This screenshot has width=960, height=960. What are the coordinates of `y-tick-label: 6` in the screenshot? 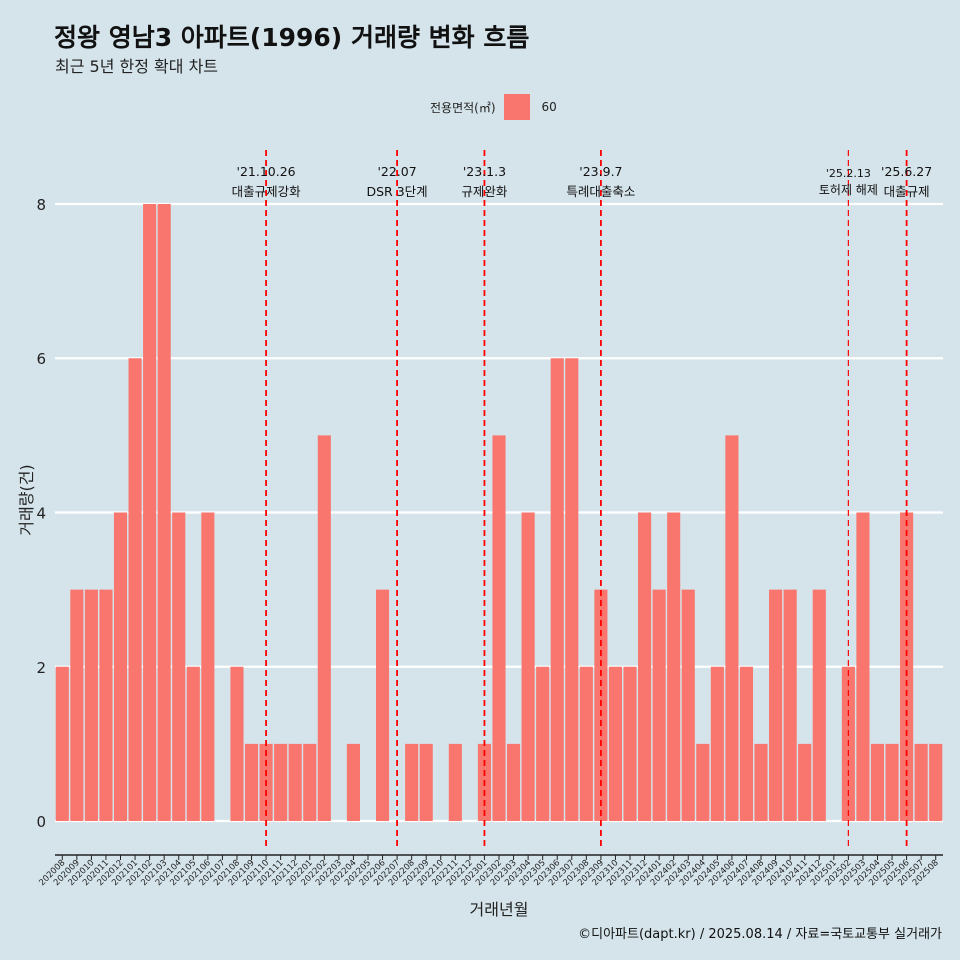 It's located at (41, 359).